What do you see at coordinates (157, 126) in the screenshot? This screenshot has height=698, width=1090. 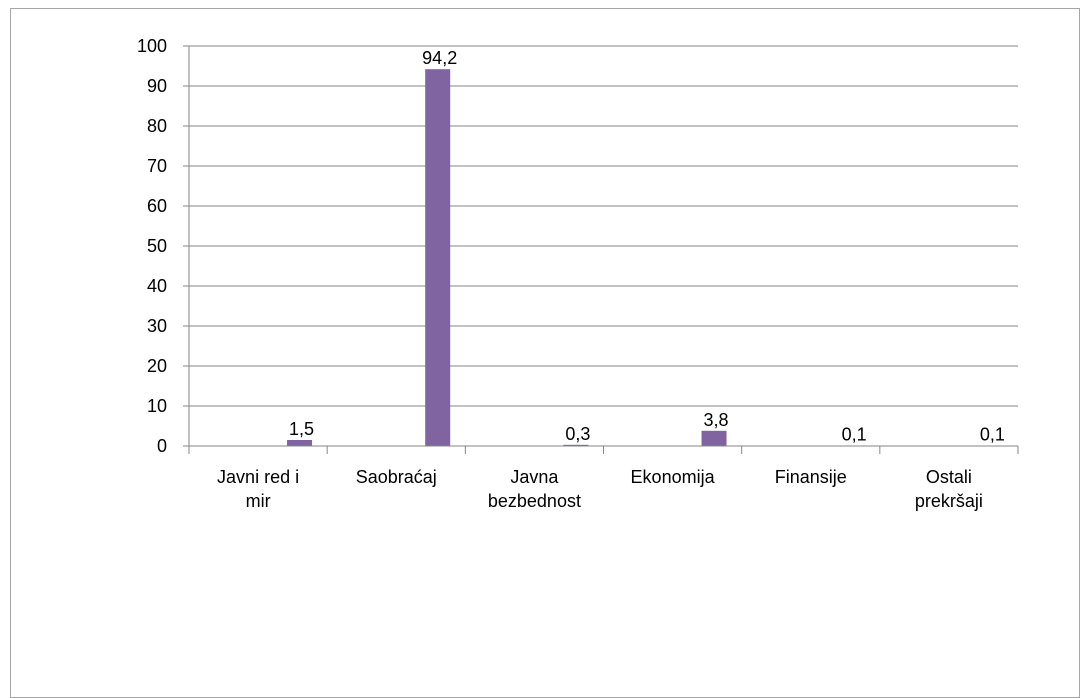 I see `y-tick-label: 80` at bounding box center [157, 126].